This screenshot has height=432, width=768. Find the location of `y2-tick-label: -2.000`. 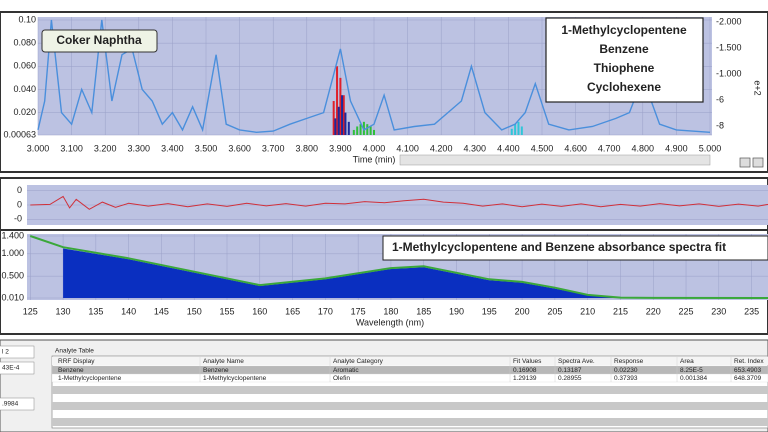

y2-tick-label: -2.000 is located at coordinates (729, 21).